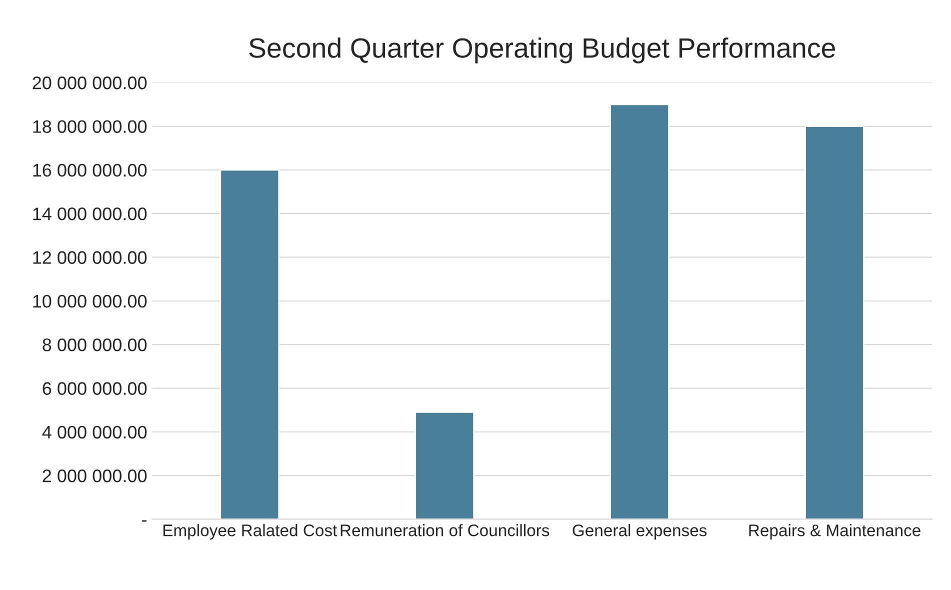 This screenshot has width=951, height=590. What do you see at coordinates (90, 214) in the screenshot?
I see `y-tick-label: 14 000 000.00` at bounding box center [90, 214].